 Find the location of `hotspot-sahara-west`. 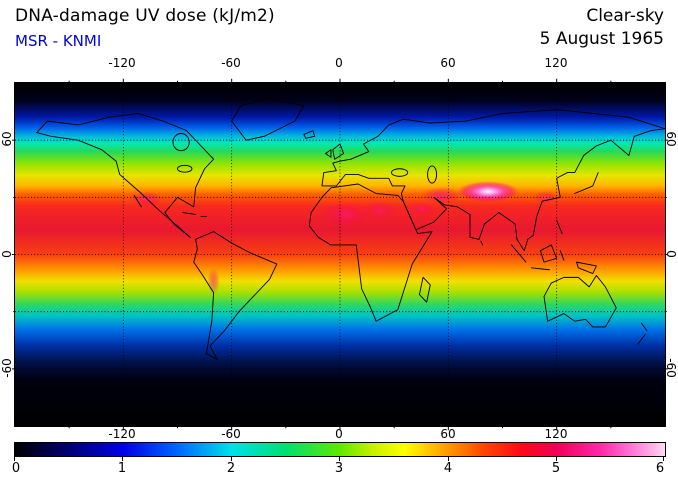

hotspot-sahara-west is located at coordinates (345, 214).